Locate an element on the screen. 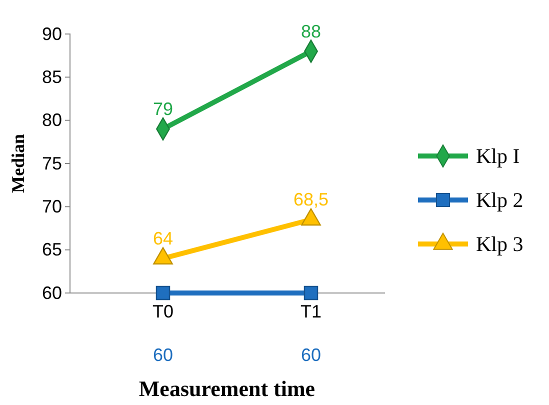 The height and width of the screenshot is (405, 549). data-label: 68,5 is located at coordinates (311, 200).